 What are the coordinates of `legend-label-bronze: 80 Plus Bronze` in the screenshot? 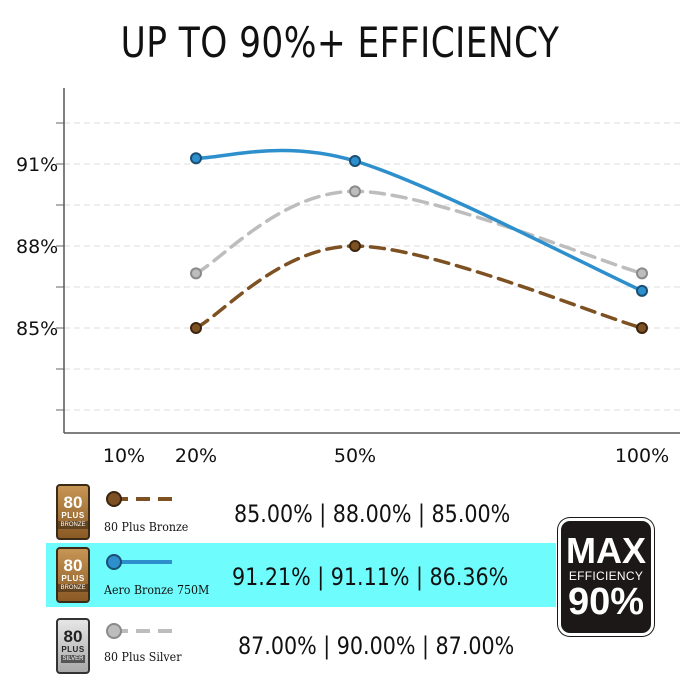 It's located at (146, 527).